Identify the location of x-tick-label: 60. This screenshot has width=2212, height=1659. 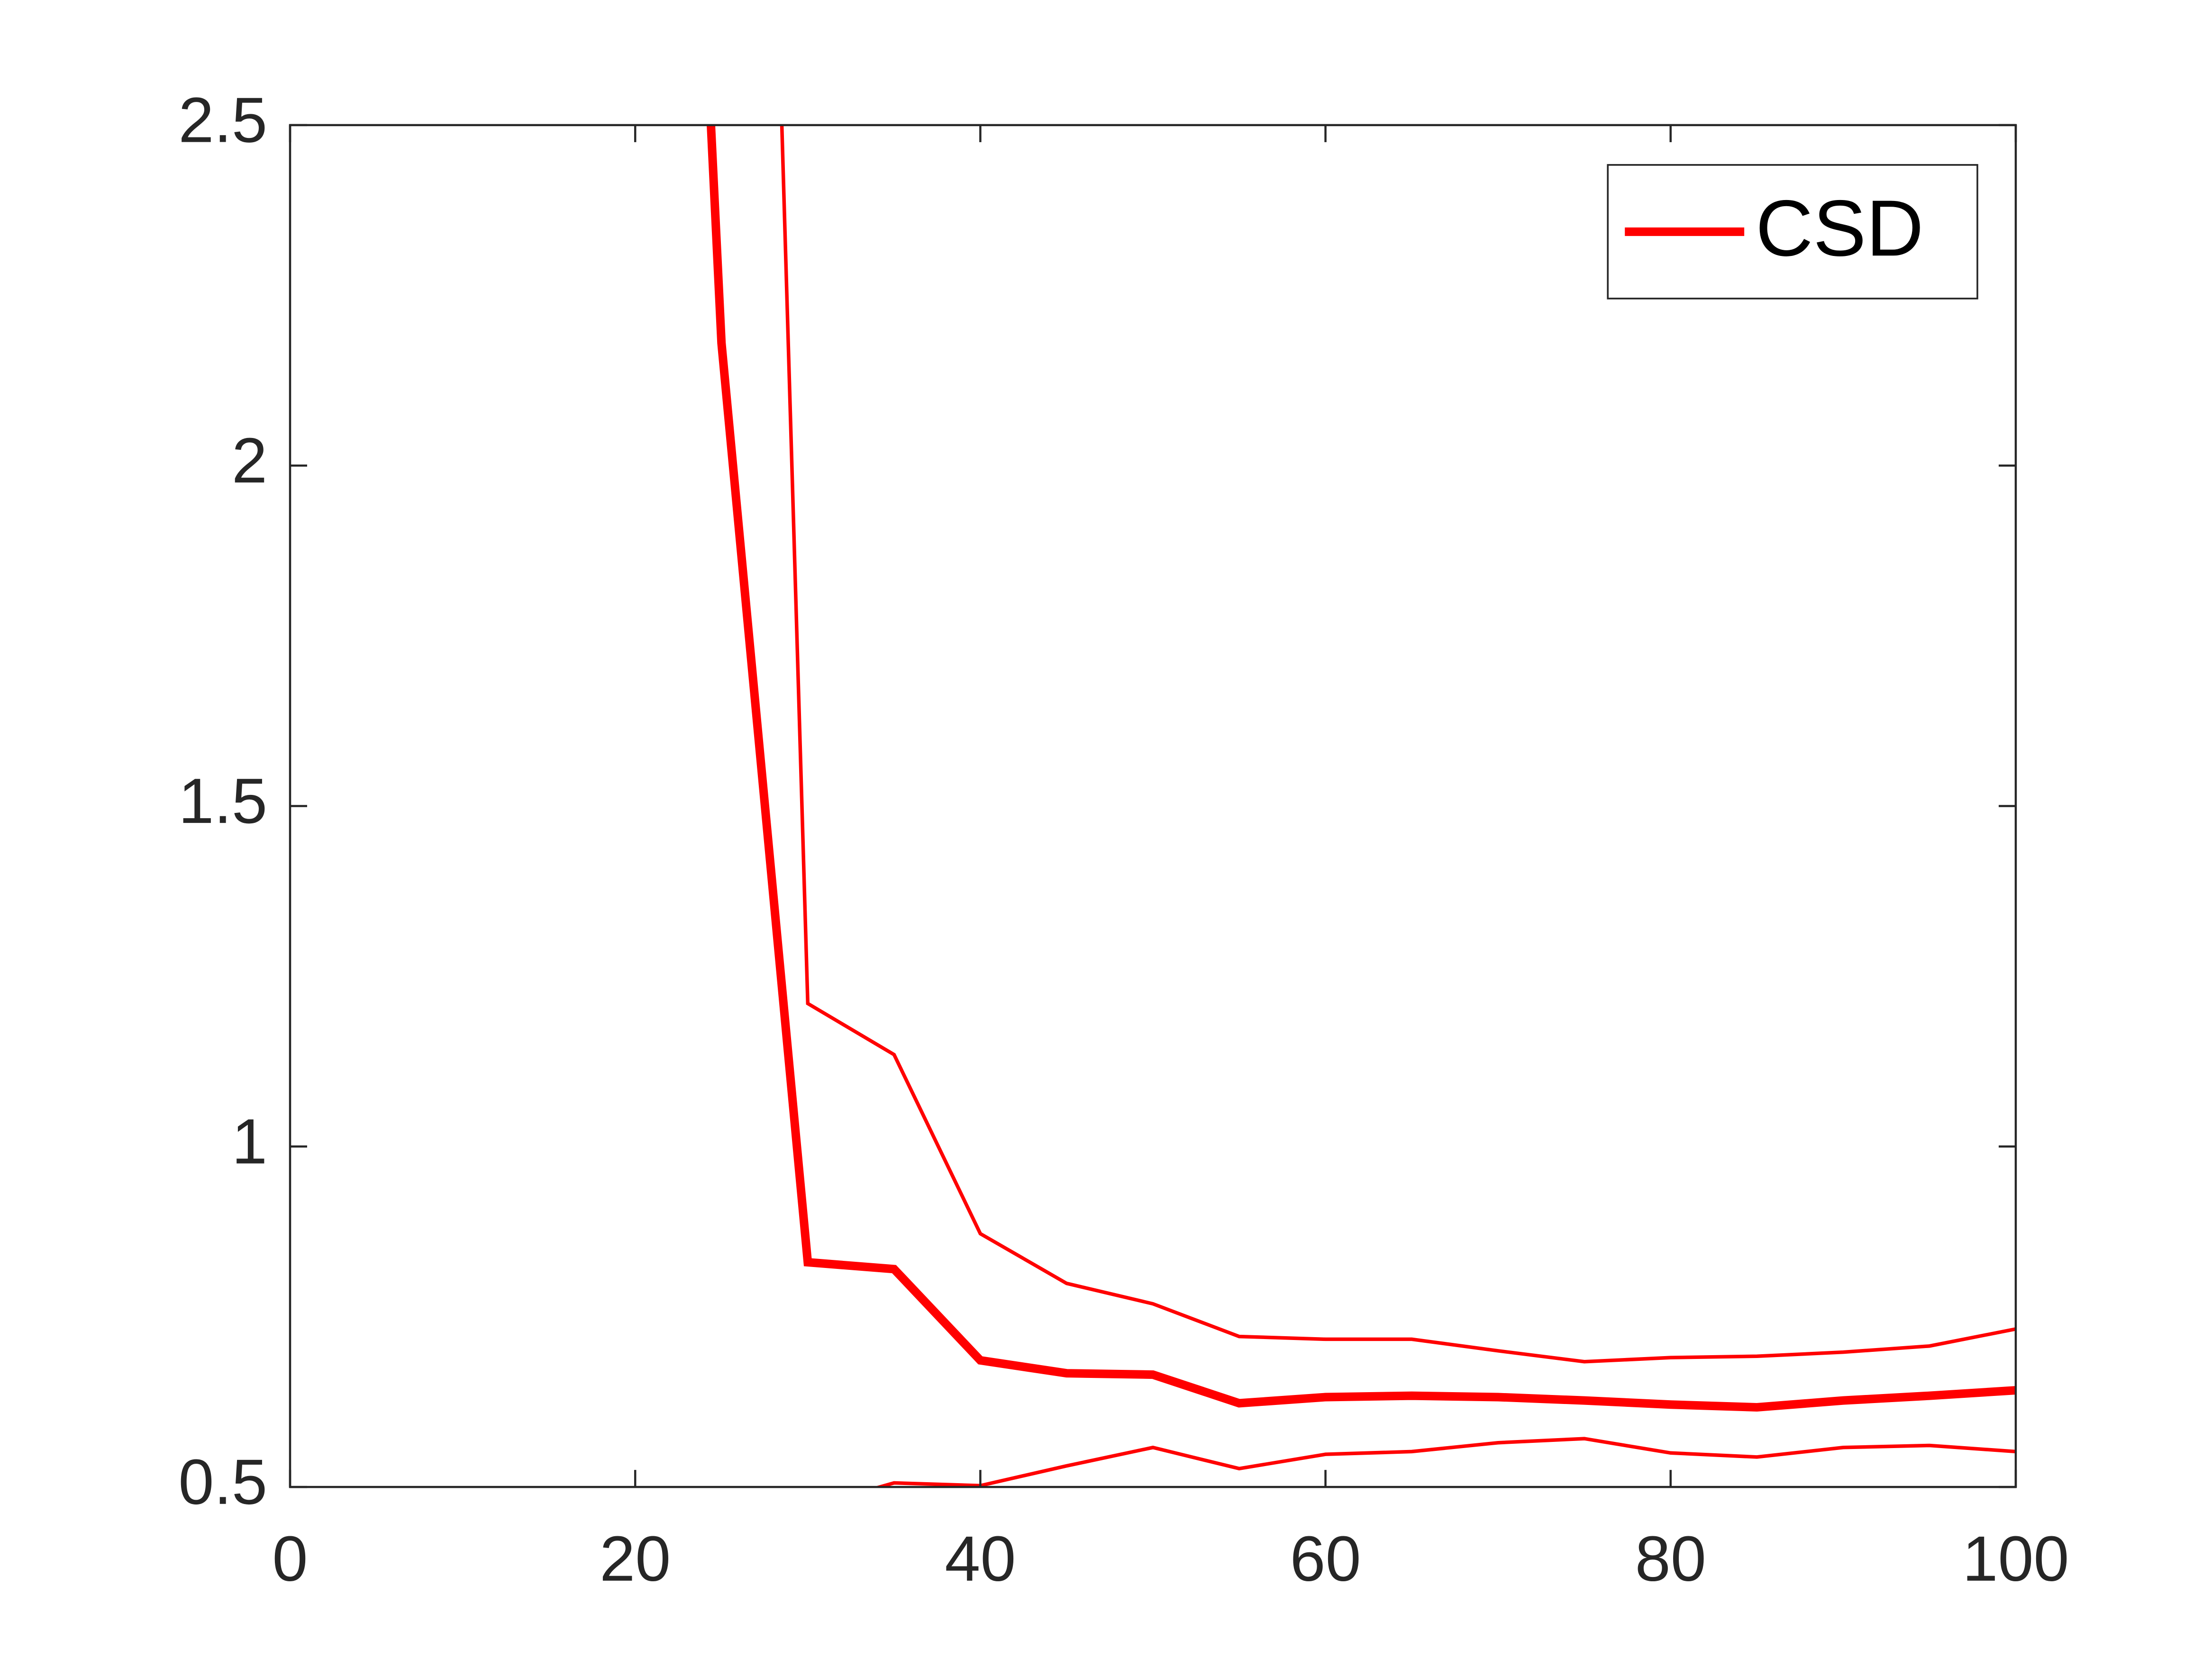
(1325, 1559).